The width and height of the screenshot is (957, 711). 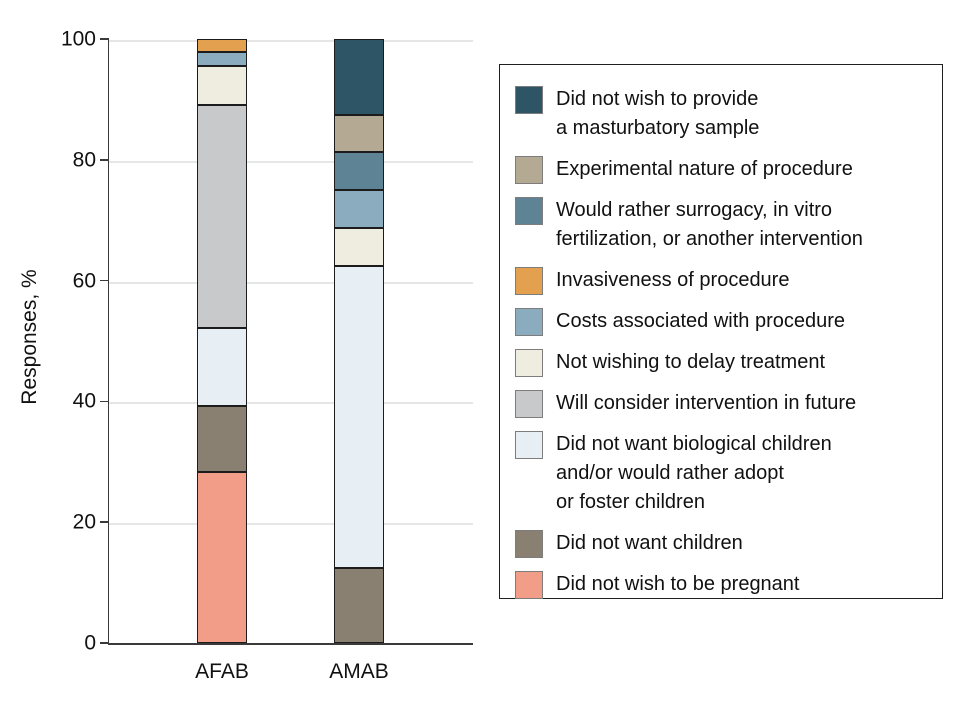 I want to click on legend-item: Invasiveness of procedure, so click(x=725, y=280).